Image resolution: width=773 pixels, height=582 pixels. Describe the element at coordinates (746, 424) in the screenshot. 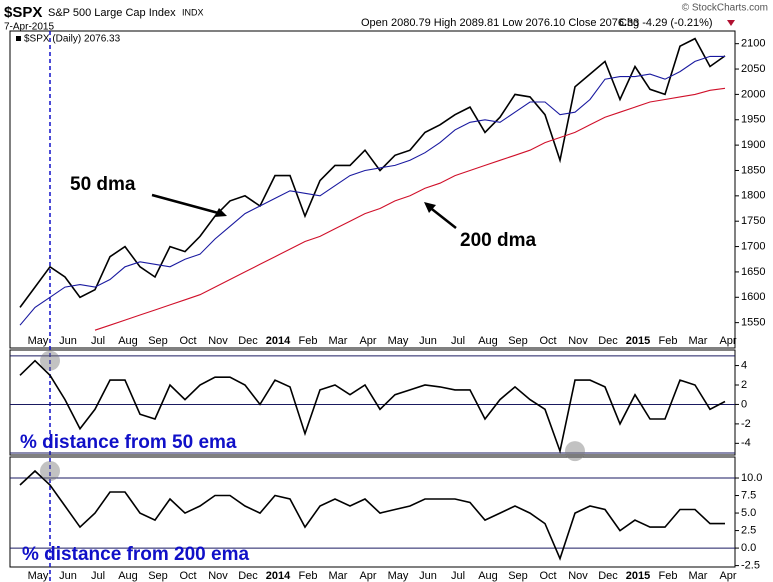

I see `y-tick-label: -2` at that location.